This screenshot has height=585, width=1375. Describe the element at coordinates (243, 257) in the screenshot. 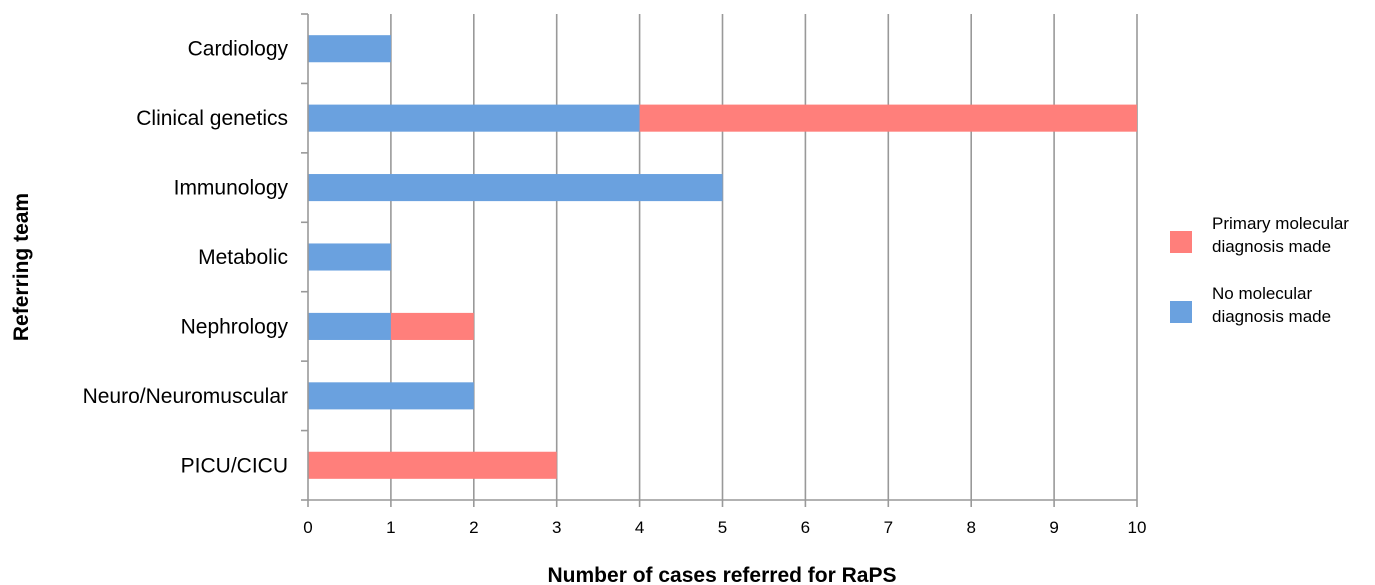

I see `y-tick-label-3: Metabolic` at that location.